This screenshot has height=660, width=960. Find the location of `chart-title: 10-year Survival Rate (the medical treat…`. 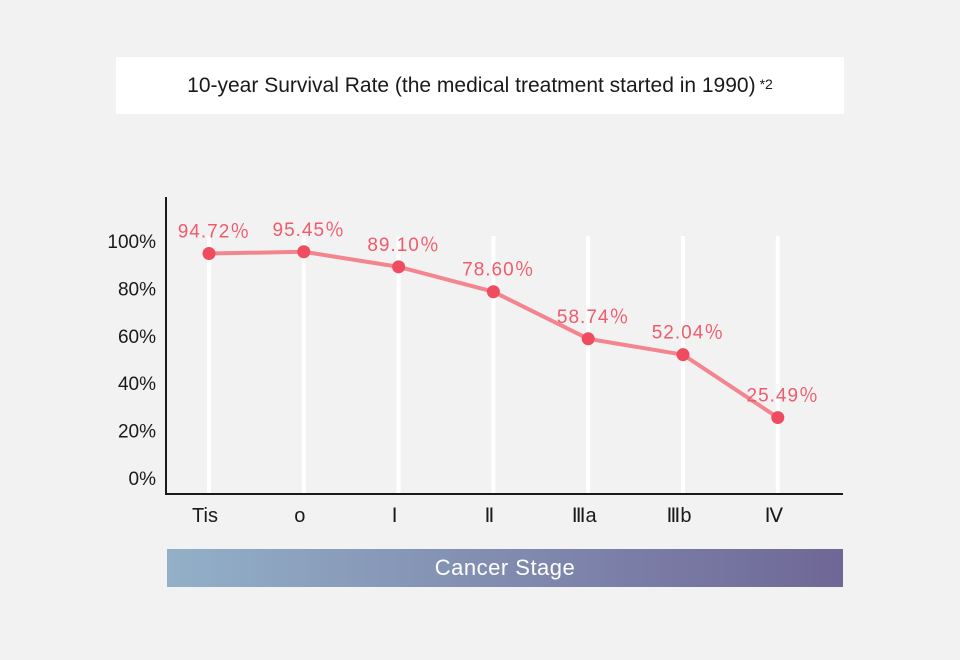

chart-title: 10-year Survival Rate (the medical treat… is located at coordinates (471, 85).